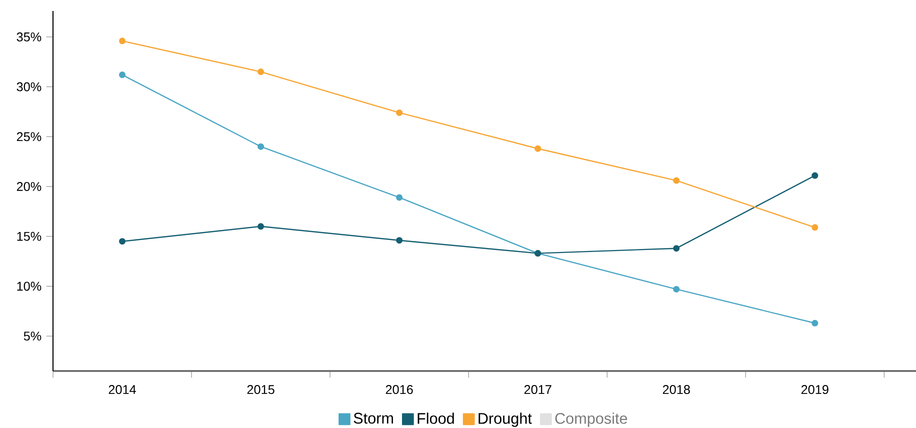  I want to click on legend-label: Storm, so click(373, 418).